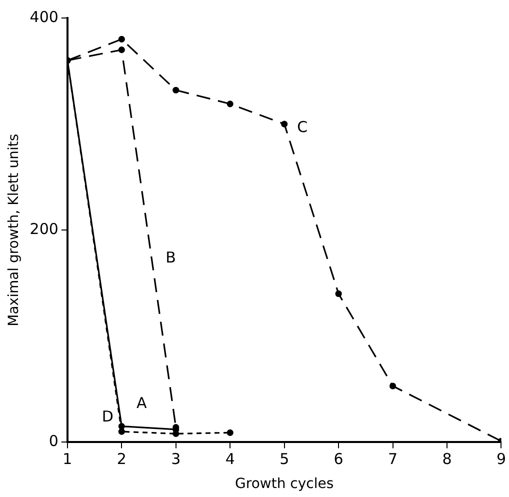  I want to click on y-tick-label: 400, so click(44, 17).